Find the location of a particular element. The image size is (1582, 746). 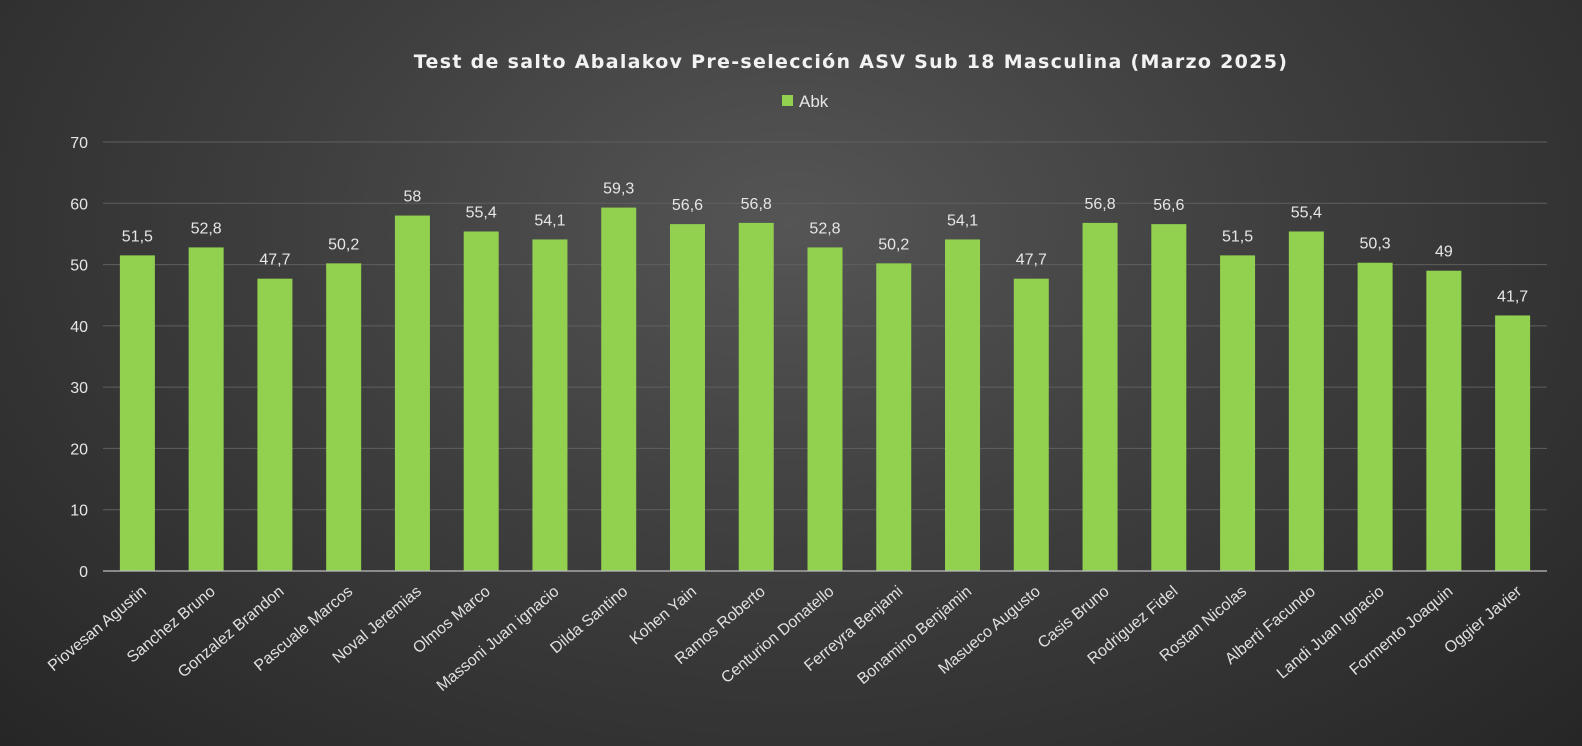

y-tick-label-10: 10 is located at coordinates (79, 511).